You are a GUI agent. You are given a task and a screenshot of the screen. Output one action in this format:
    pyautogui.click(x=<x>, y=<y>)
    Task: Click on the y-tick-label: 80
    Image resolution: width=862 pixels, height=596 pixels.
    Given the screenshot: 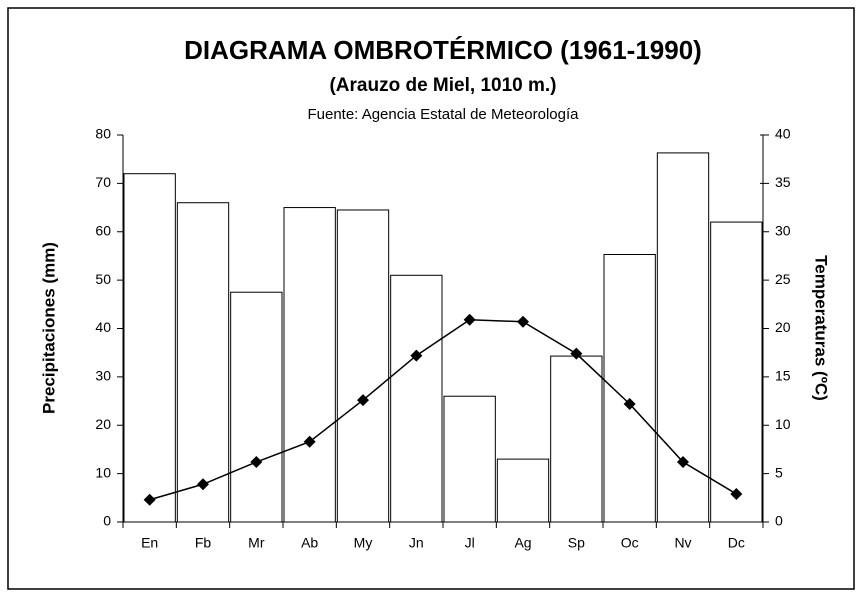 What is the action you would take?
    pyautogui.click(x=103, y=134)
    